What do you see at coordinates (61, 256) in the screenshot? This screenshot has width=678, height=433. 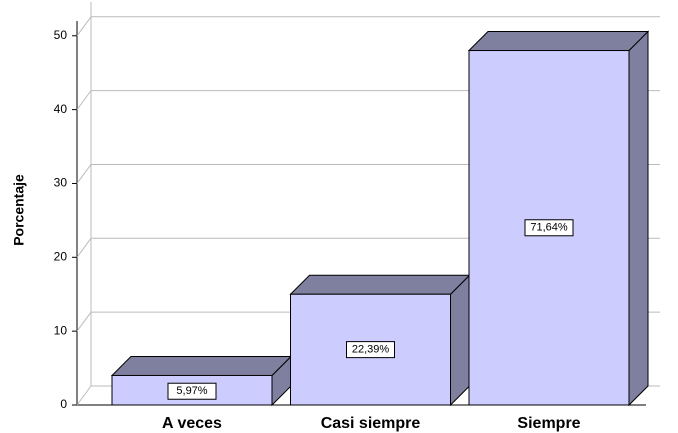 I see `y-tick-label: 20` at bounding box center [61, 256].